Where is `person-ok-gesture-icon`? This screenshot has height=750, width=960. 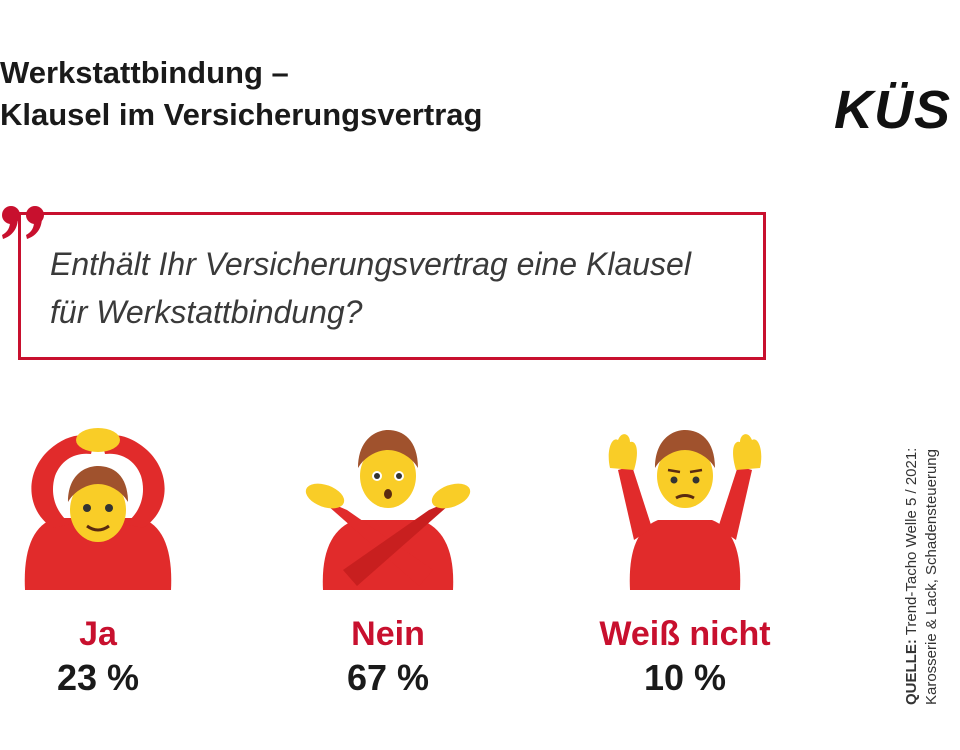
person-ok-gesture-icon is located at coordinates (98, 509).